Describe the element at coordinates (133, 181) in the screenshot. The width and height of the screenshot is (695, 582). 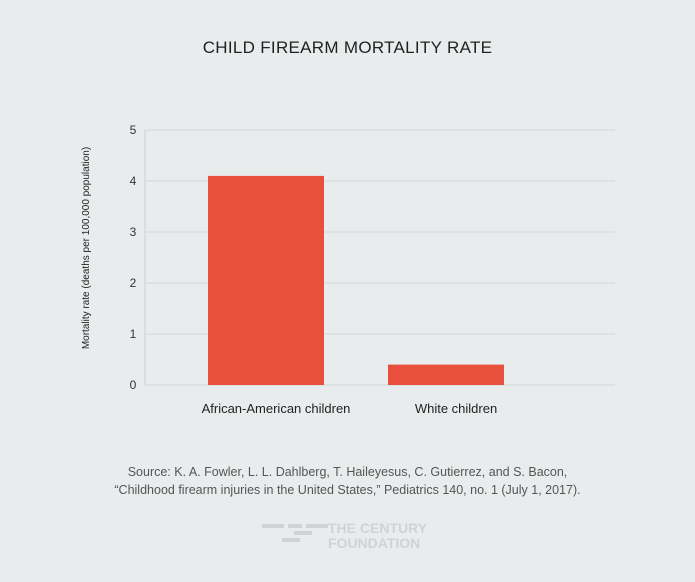
I see `y-tick-label: 4` at that location.